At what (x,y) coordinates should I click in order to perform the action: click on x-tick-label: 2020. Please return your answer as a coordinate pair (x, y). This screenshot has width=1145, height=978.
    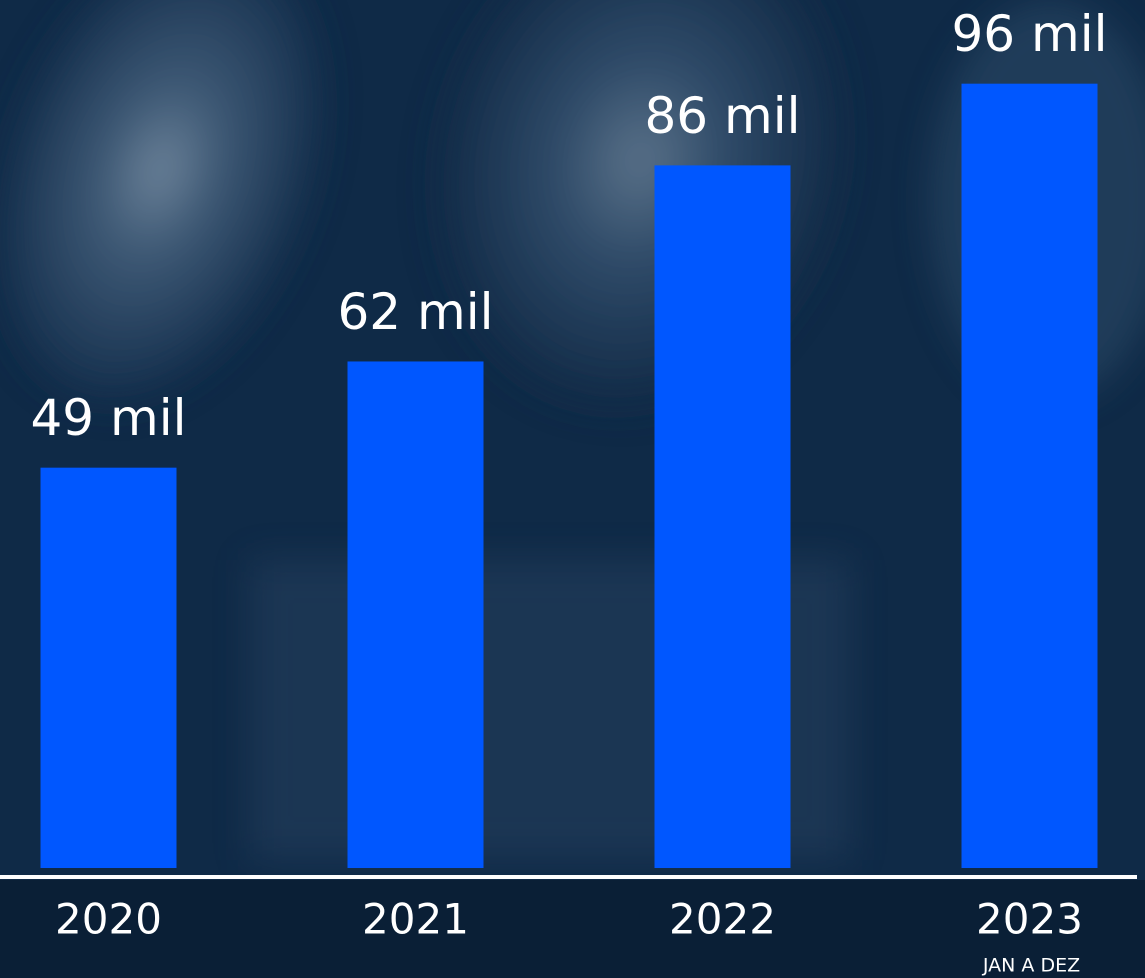
    Looking at the image, I should click on (108, 919).